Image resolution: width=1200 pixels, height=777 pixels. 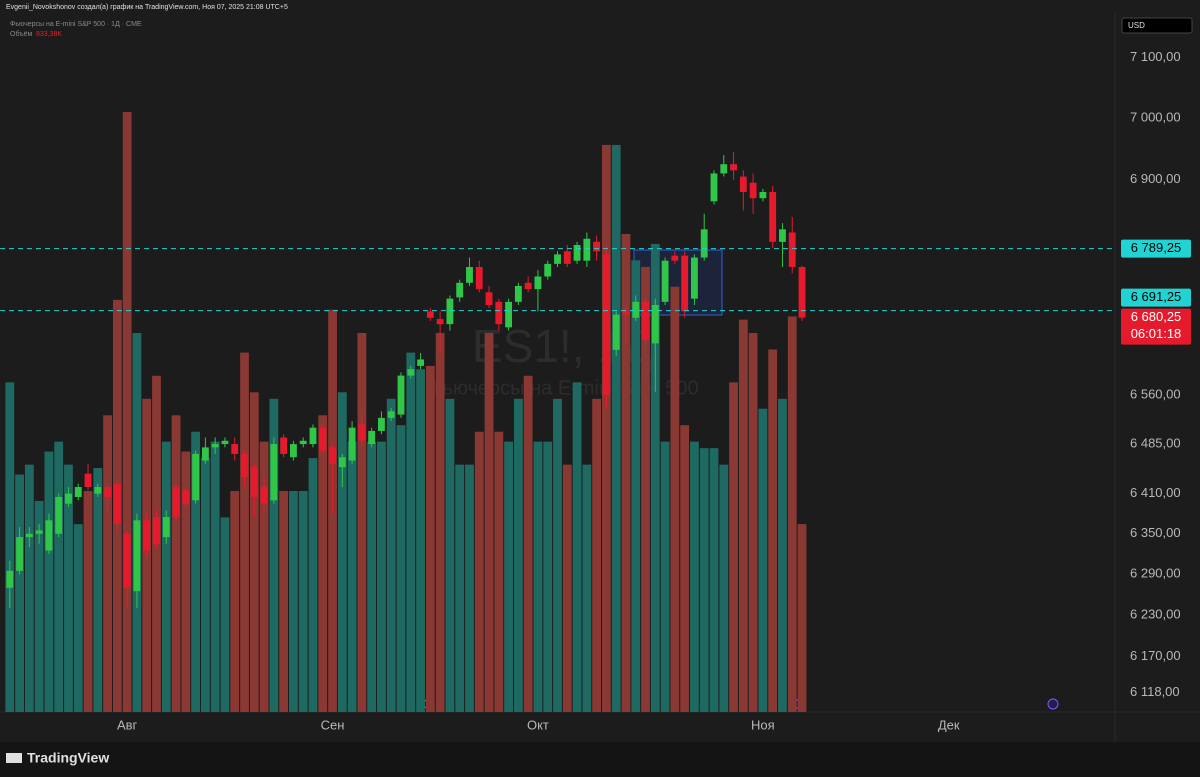 I want to click on currency: USD, so click(x=1136, y=25).